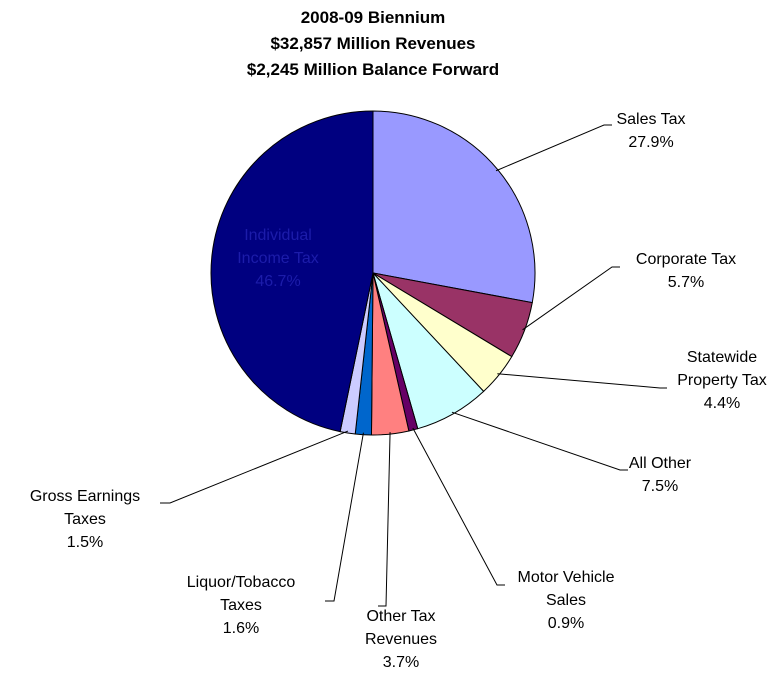 The height and width of the screenshot is (684, 783). What do you see at coordinates (85, 508) in the screenshot?
I see `category-label: Gross Earnings Taxes` at bounding box center [85, 508].